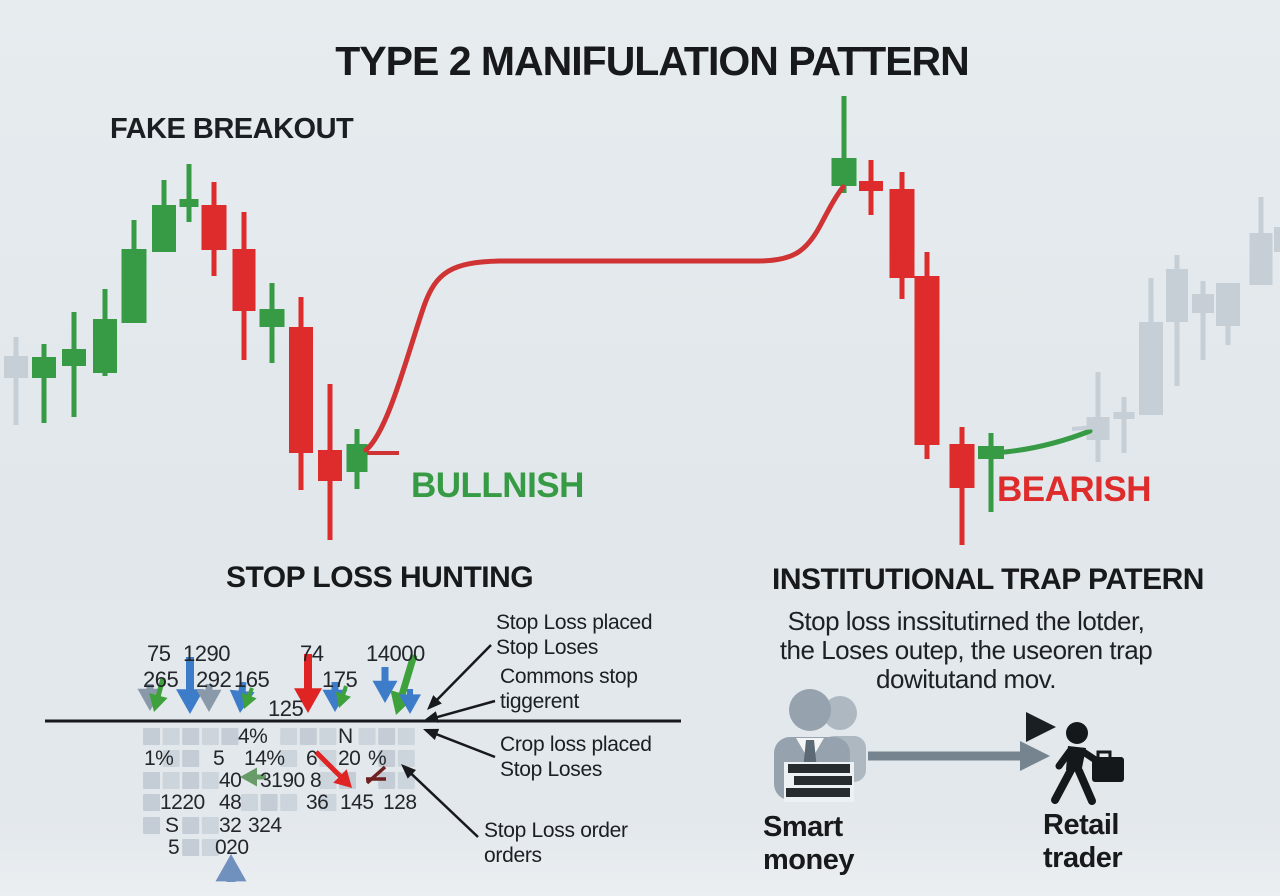 The width and height of the screenshot is (1280, 896). Describe the element at coordinates (253, 736) in the screenshot. I see `grid-label: 4%` at that location.